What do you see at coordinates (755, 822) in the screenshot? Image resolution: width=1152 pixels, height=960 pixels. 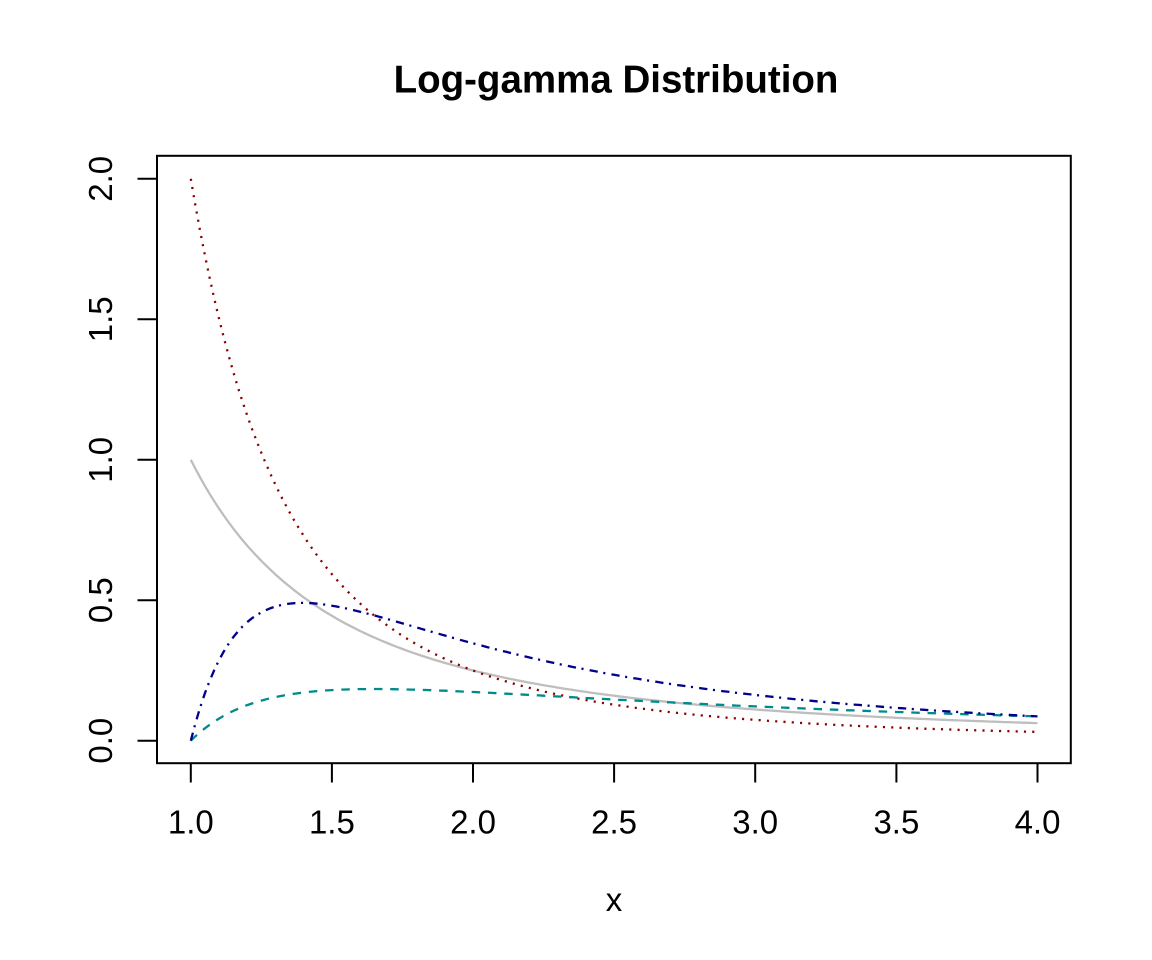 I see `svg-text: 3.0` at bounding box center [755, 822].